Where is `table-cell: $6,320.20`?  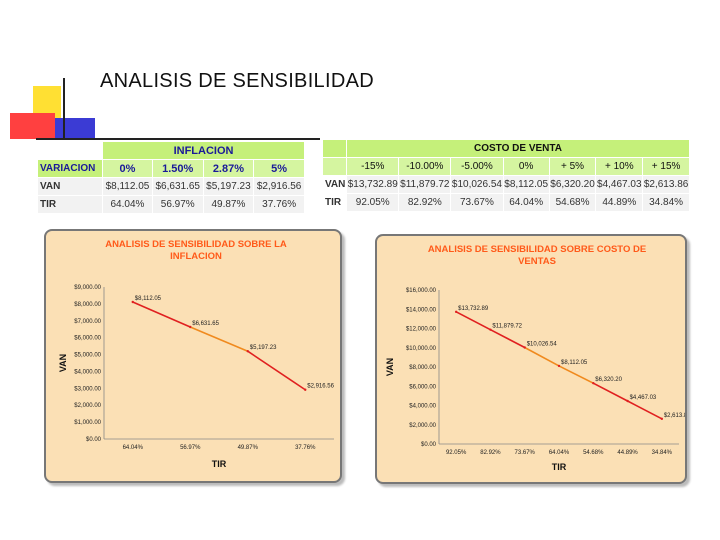
table-cell: $6,320.20 is located at coordinates (572, 184).